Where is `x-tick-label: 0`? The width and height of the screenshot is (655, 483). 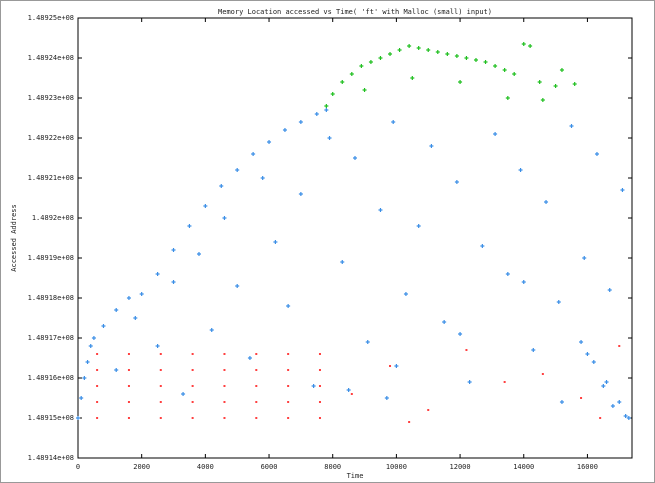
x-tick-label: 0 is located at coordinates (78, 467).